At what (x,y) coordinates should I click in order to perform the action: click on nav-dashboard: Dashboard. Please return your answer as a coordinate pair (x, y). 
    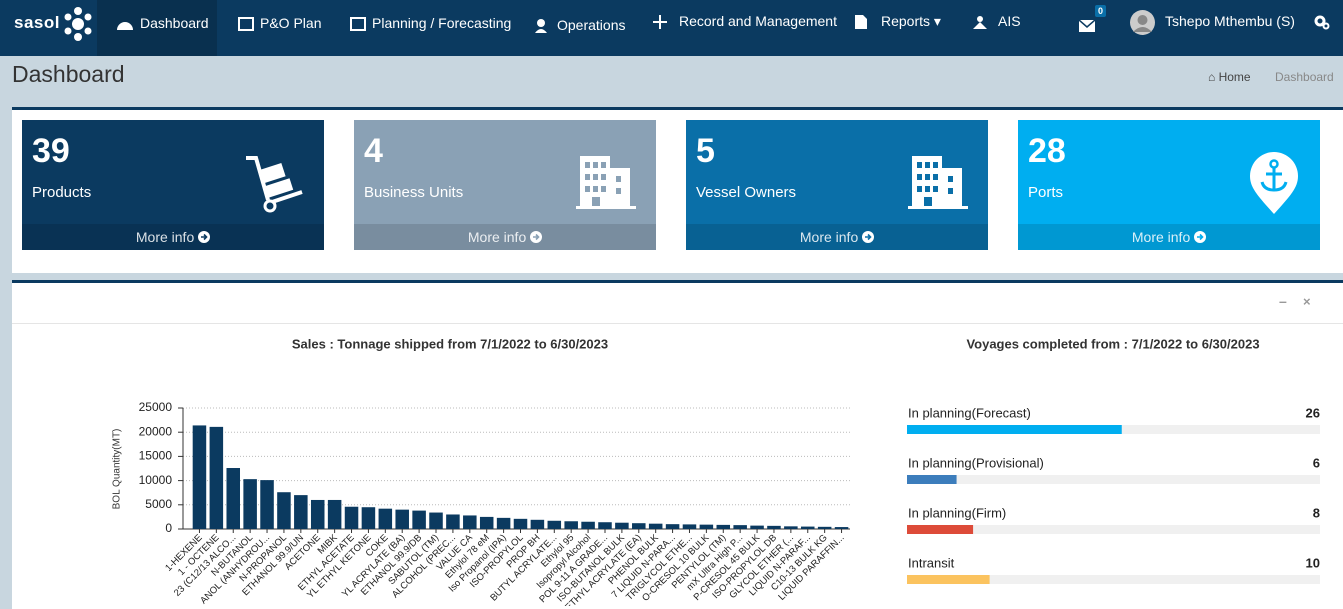
    Looking at the image, I should click on (162, 28).